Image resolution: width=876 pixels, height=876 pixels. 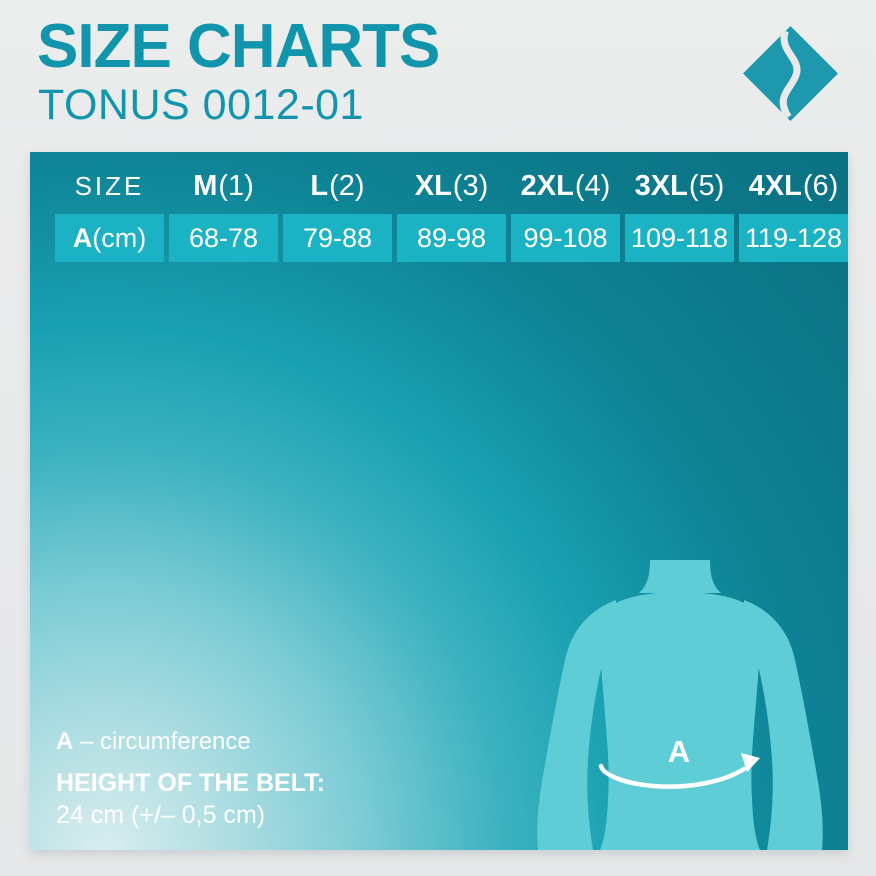 I want to click on torso-back-illustration: A, so click(x=680, y=705).